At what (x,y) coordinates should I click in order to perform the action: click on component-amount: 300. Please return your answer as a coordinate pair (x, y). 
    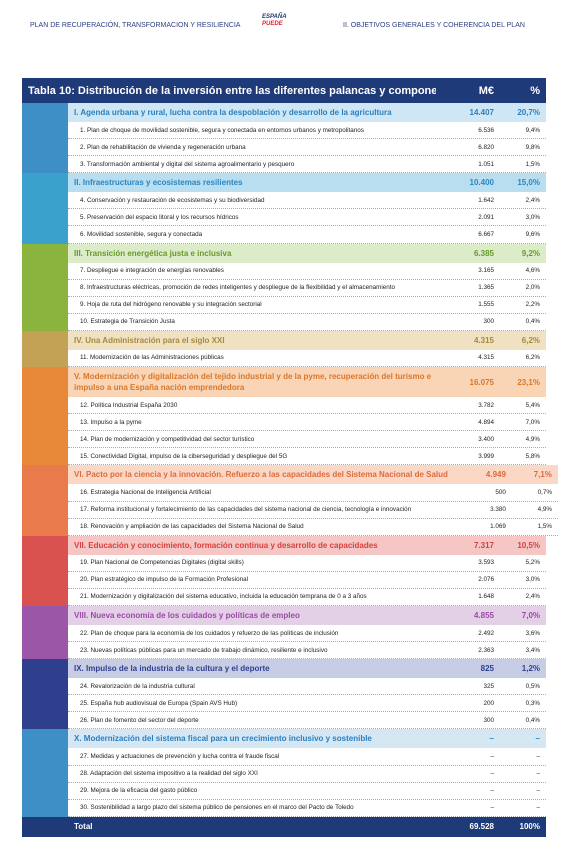
    Looking at the image, I should click on (488, 322).